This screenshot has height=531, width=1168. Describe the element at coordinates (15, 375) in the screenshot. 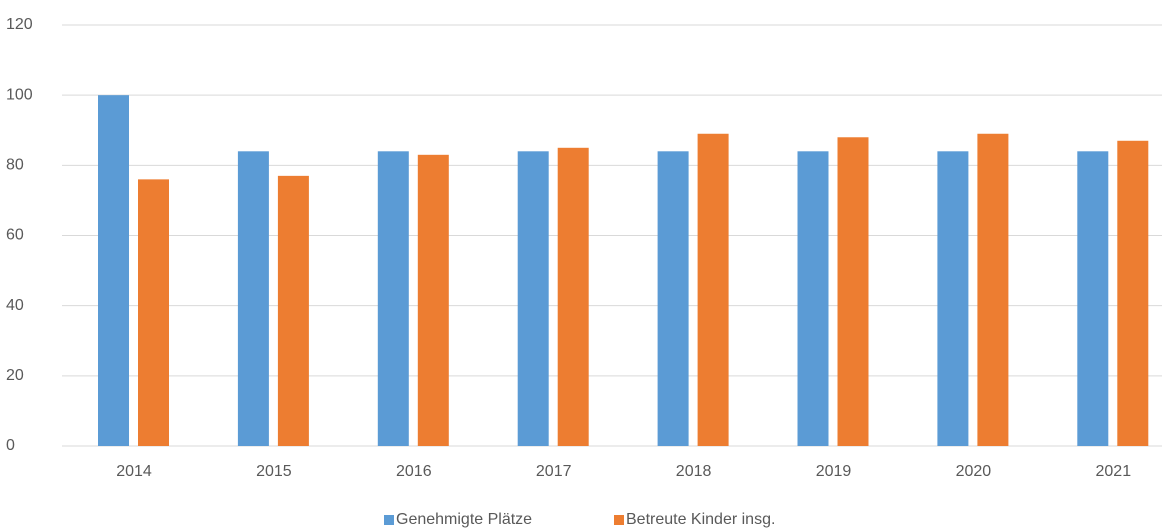

I see `y-tick-label: 20` at that location.